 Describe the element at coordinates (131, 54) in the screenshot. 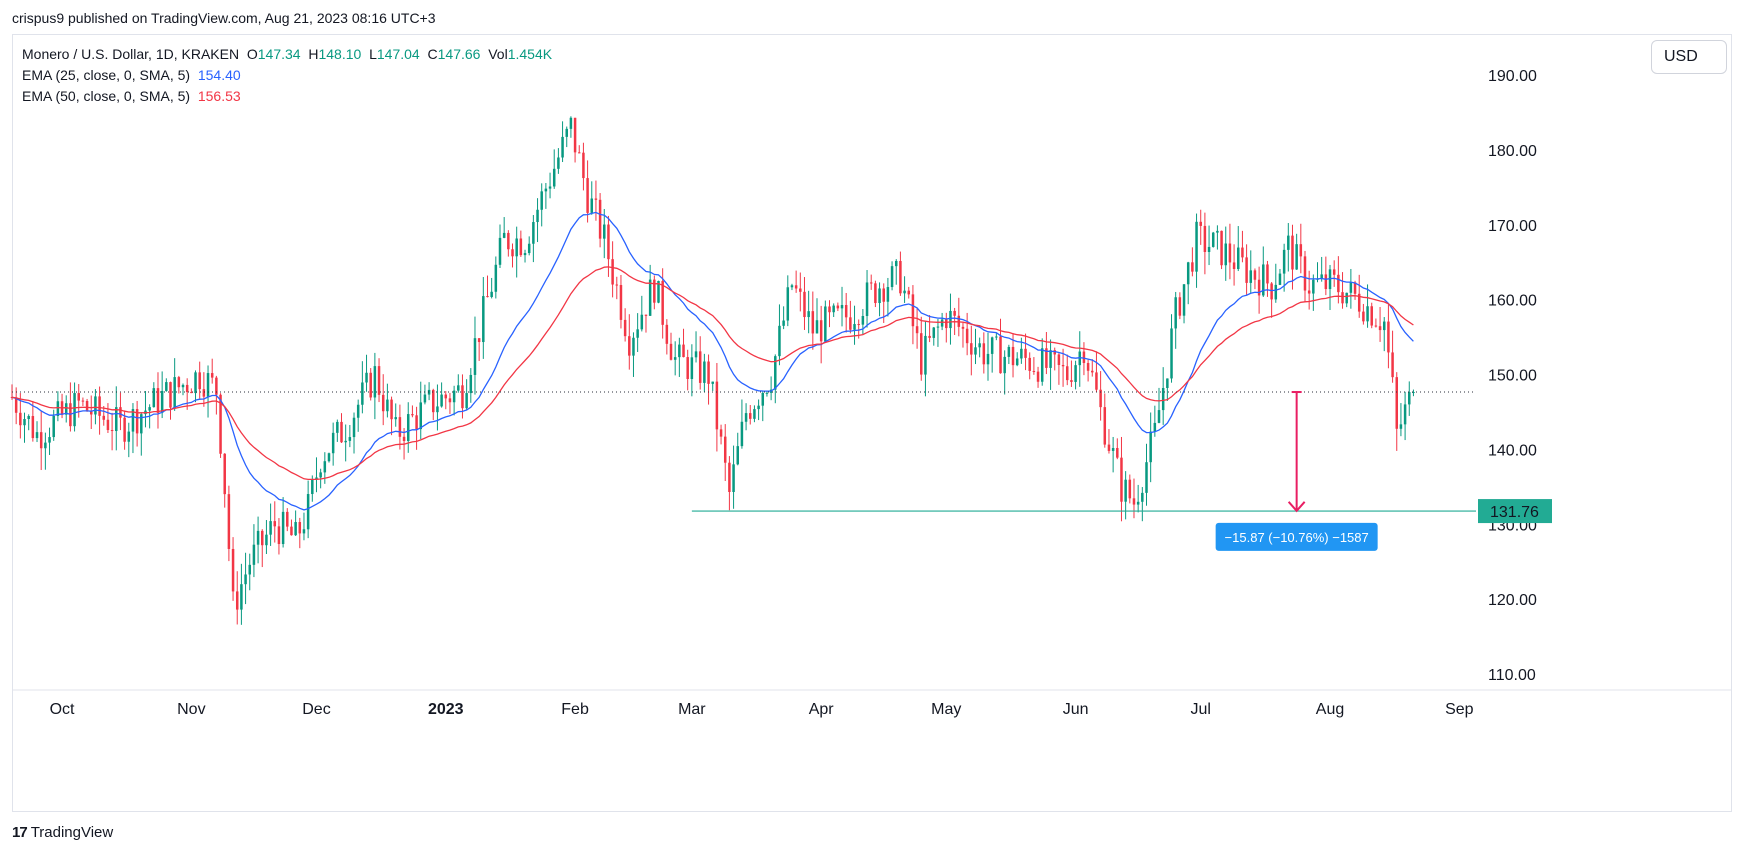

I see `symbol-name: Monero / U.S. Dollar, 1D, KRAKEN` at that location.